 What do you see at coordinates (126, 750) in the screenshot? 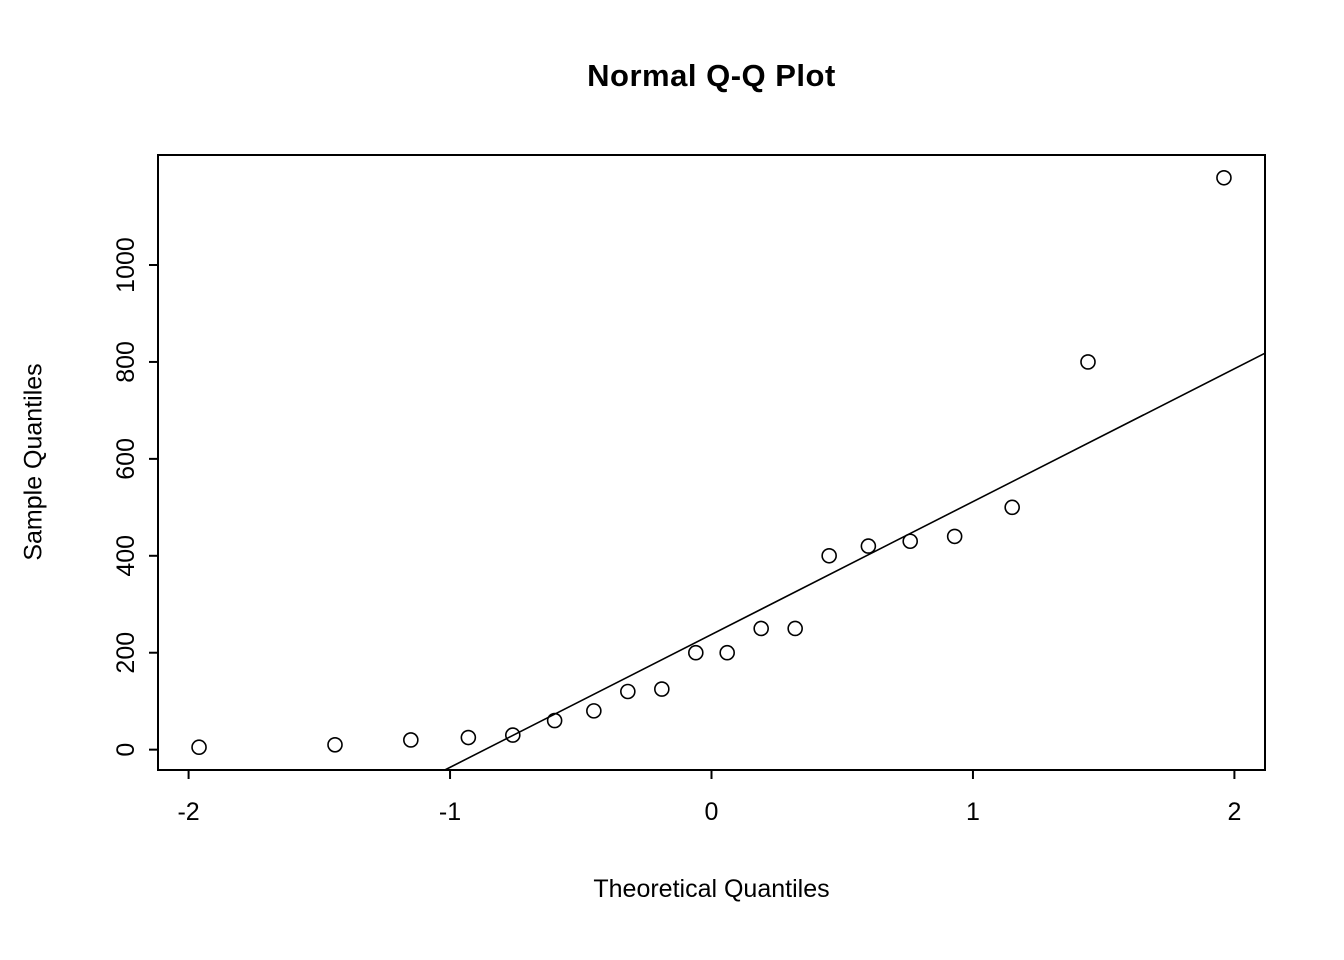
I see `y-tick-label: 0` at bounding box center [126, 750].